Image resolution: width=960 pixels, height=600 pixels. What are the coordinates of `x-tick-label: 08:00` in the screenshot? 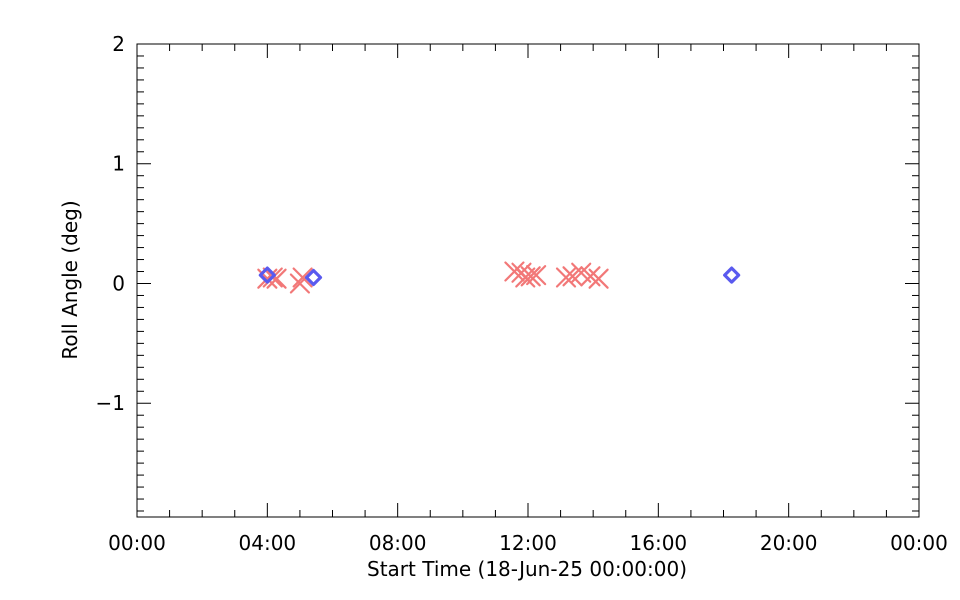 It's located at (398, 543).